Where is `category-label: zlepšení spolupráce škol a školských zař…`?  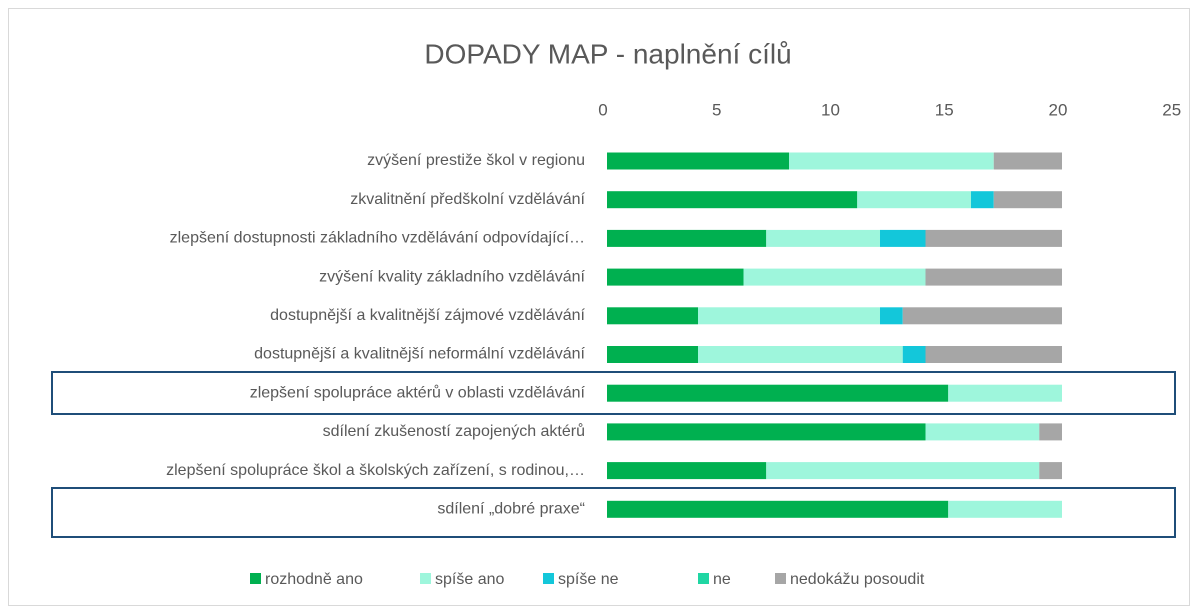
category-label: zlepšení spolupráce škol a školských zař… is located at coordinates (375, 470).